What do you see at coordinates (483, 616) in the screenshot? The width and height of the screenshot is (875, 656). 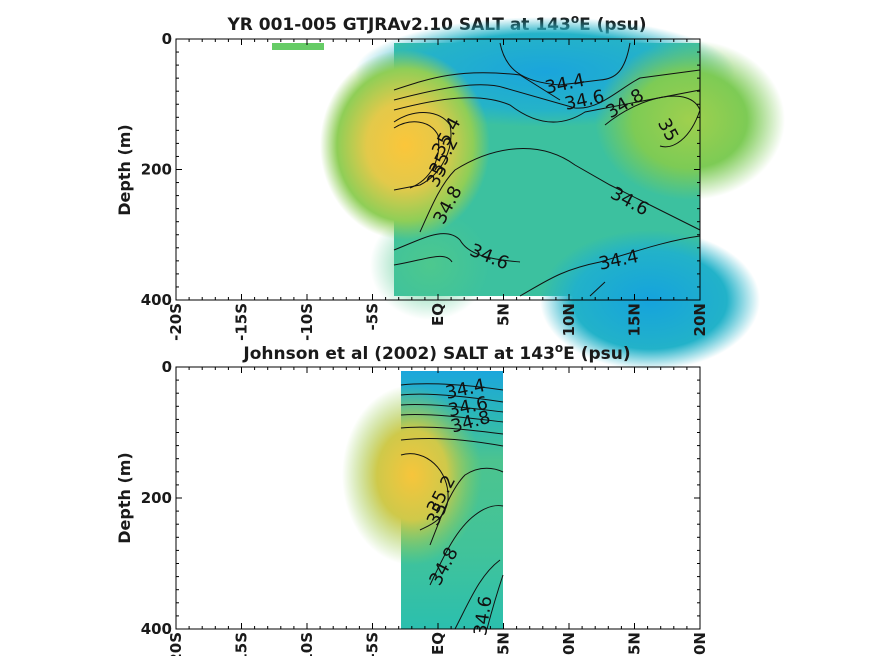 I see `contour-label: 34.6` at bounding box center [483, 616].